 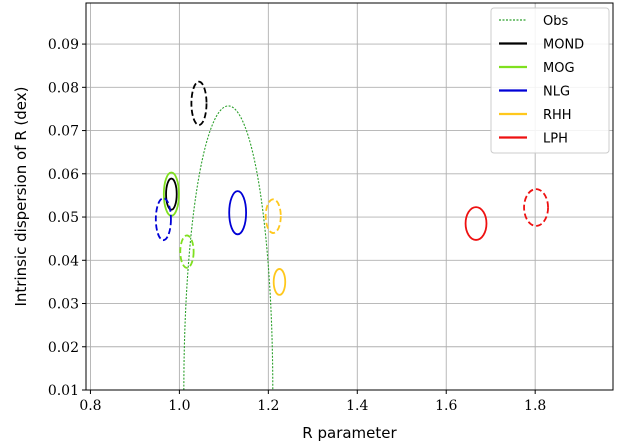 What do you see at coordinates (279, 282) in the screenshot?
I see `rhh-ellipse-solid` at bounding box center [279, 282].